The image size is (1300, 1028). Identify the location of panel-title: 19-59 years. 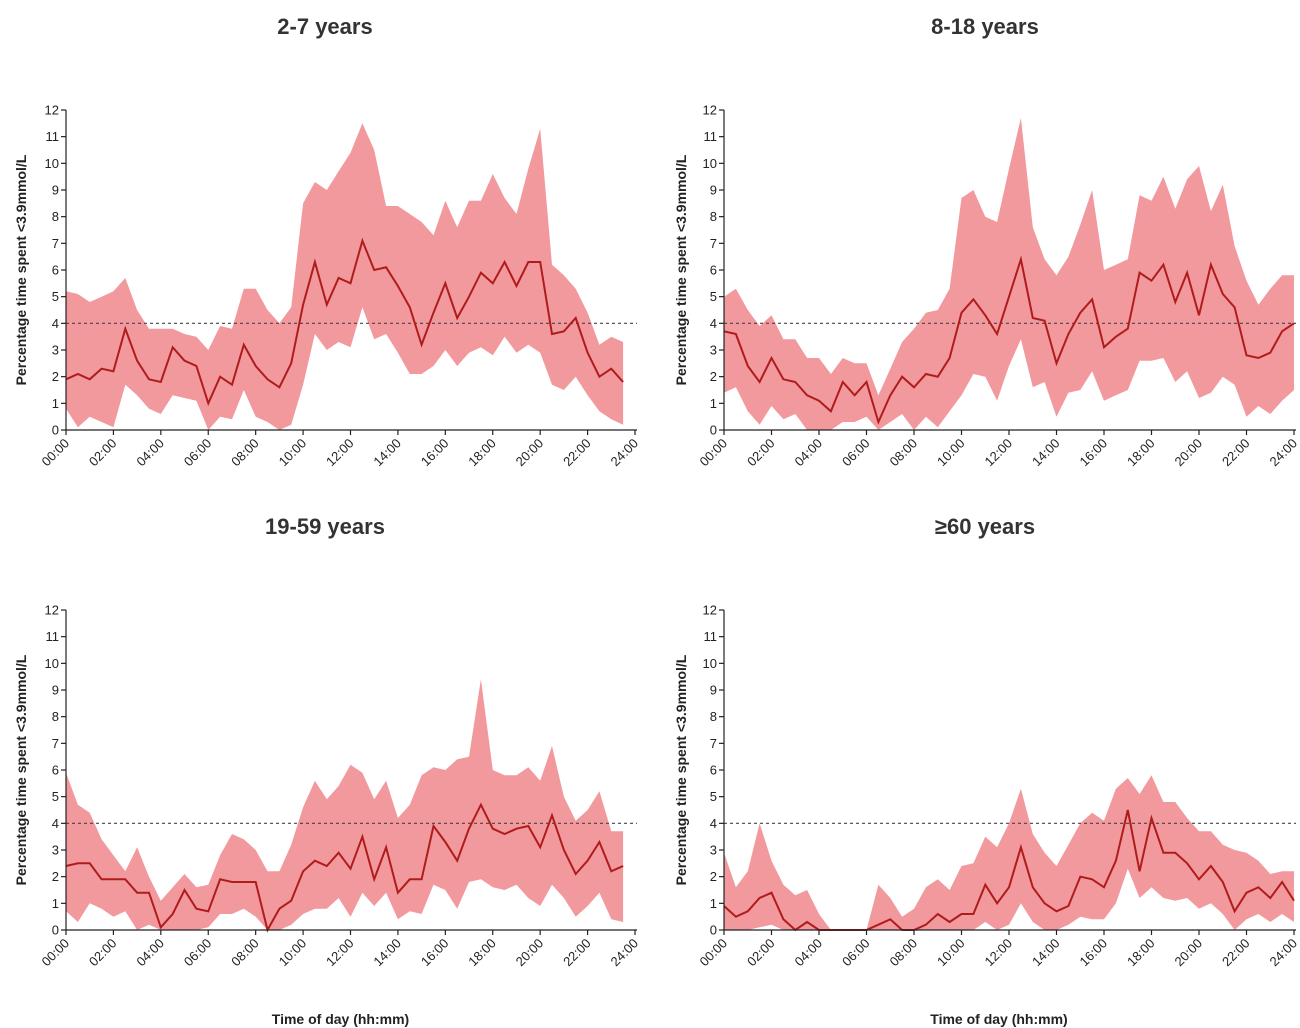
(325, 526).